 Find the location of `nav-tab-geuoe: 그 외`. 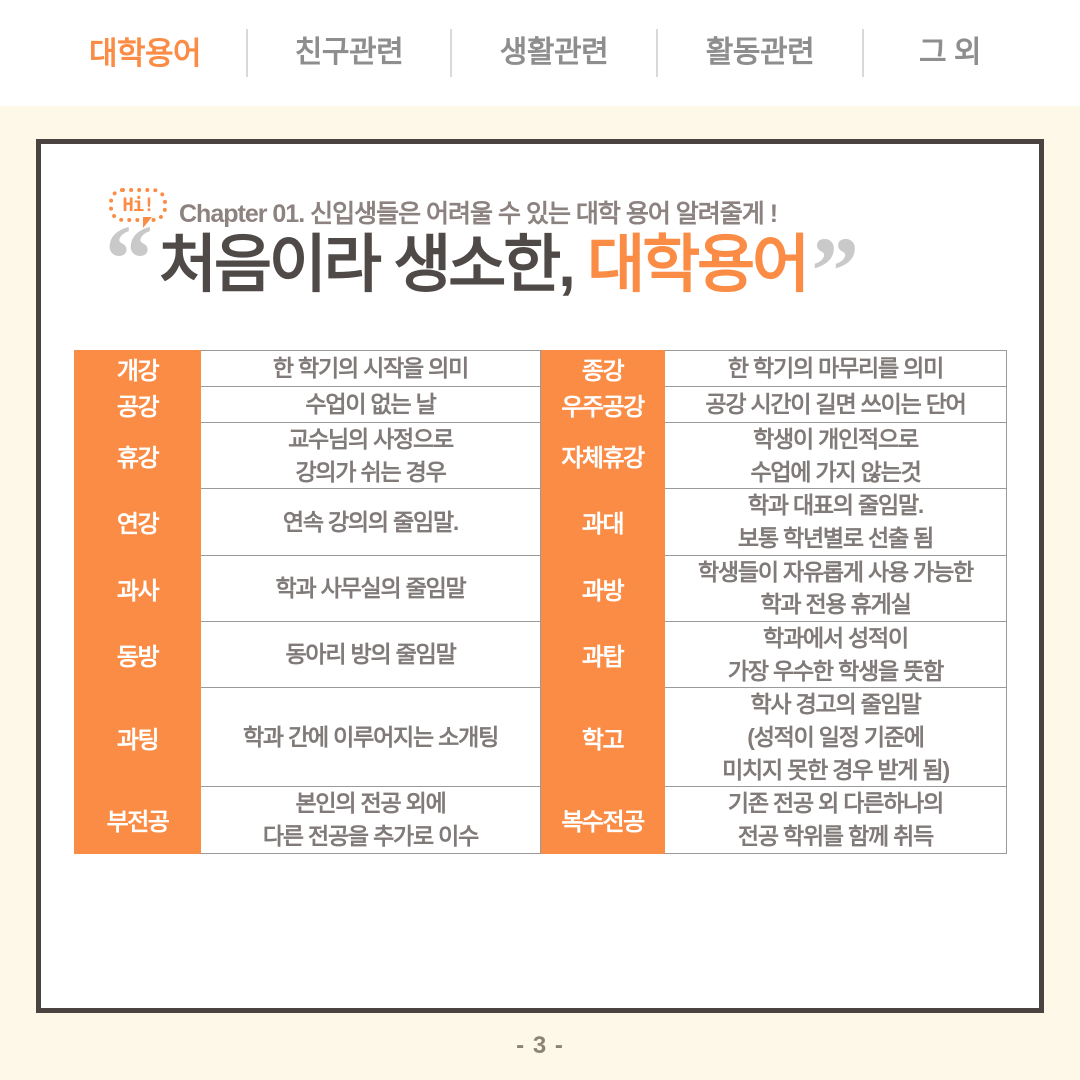

nav-tab-geuoe: 그 외 is located at coordinates (950, 52).